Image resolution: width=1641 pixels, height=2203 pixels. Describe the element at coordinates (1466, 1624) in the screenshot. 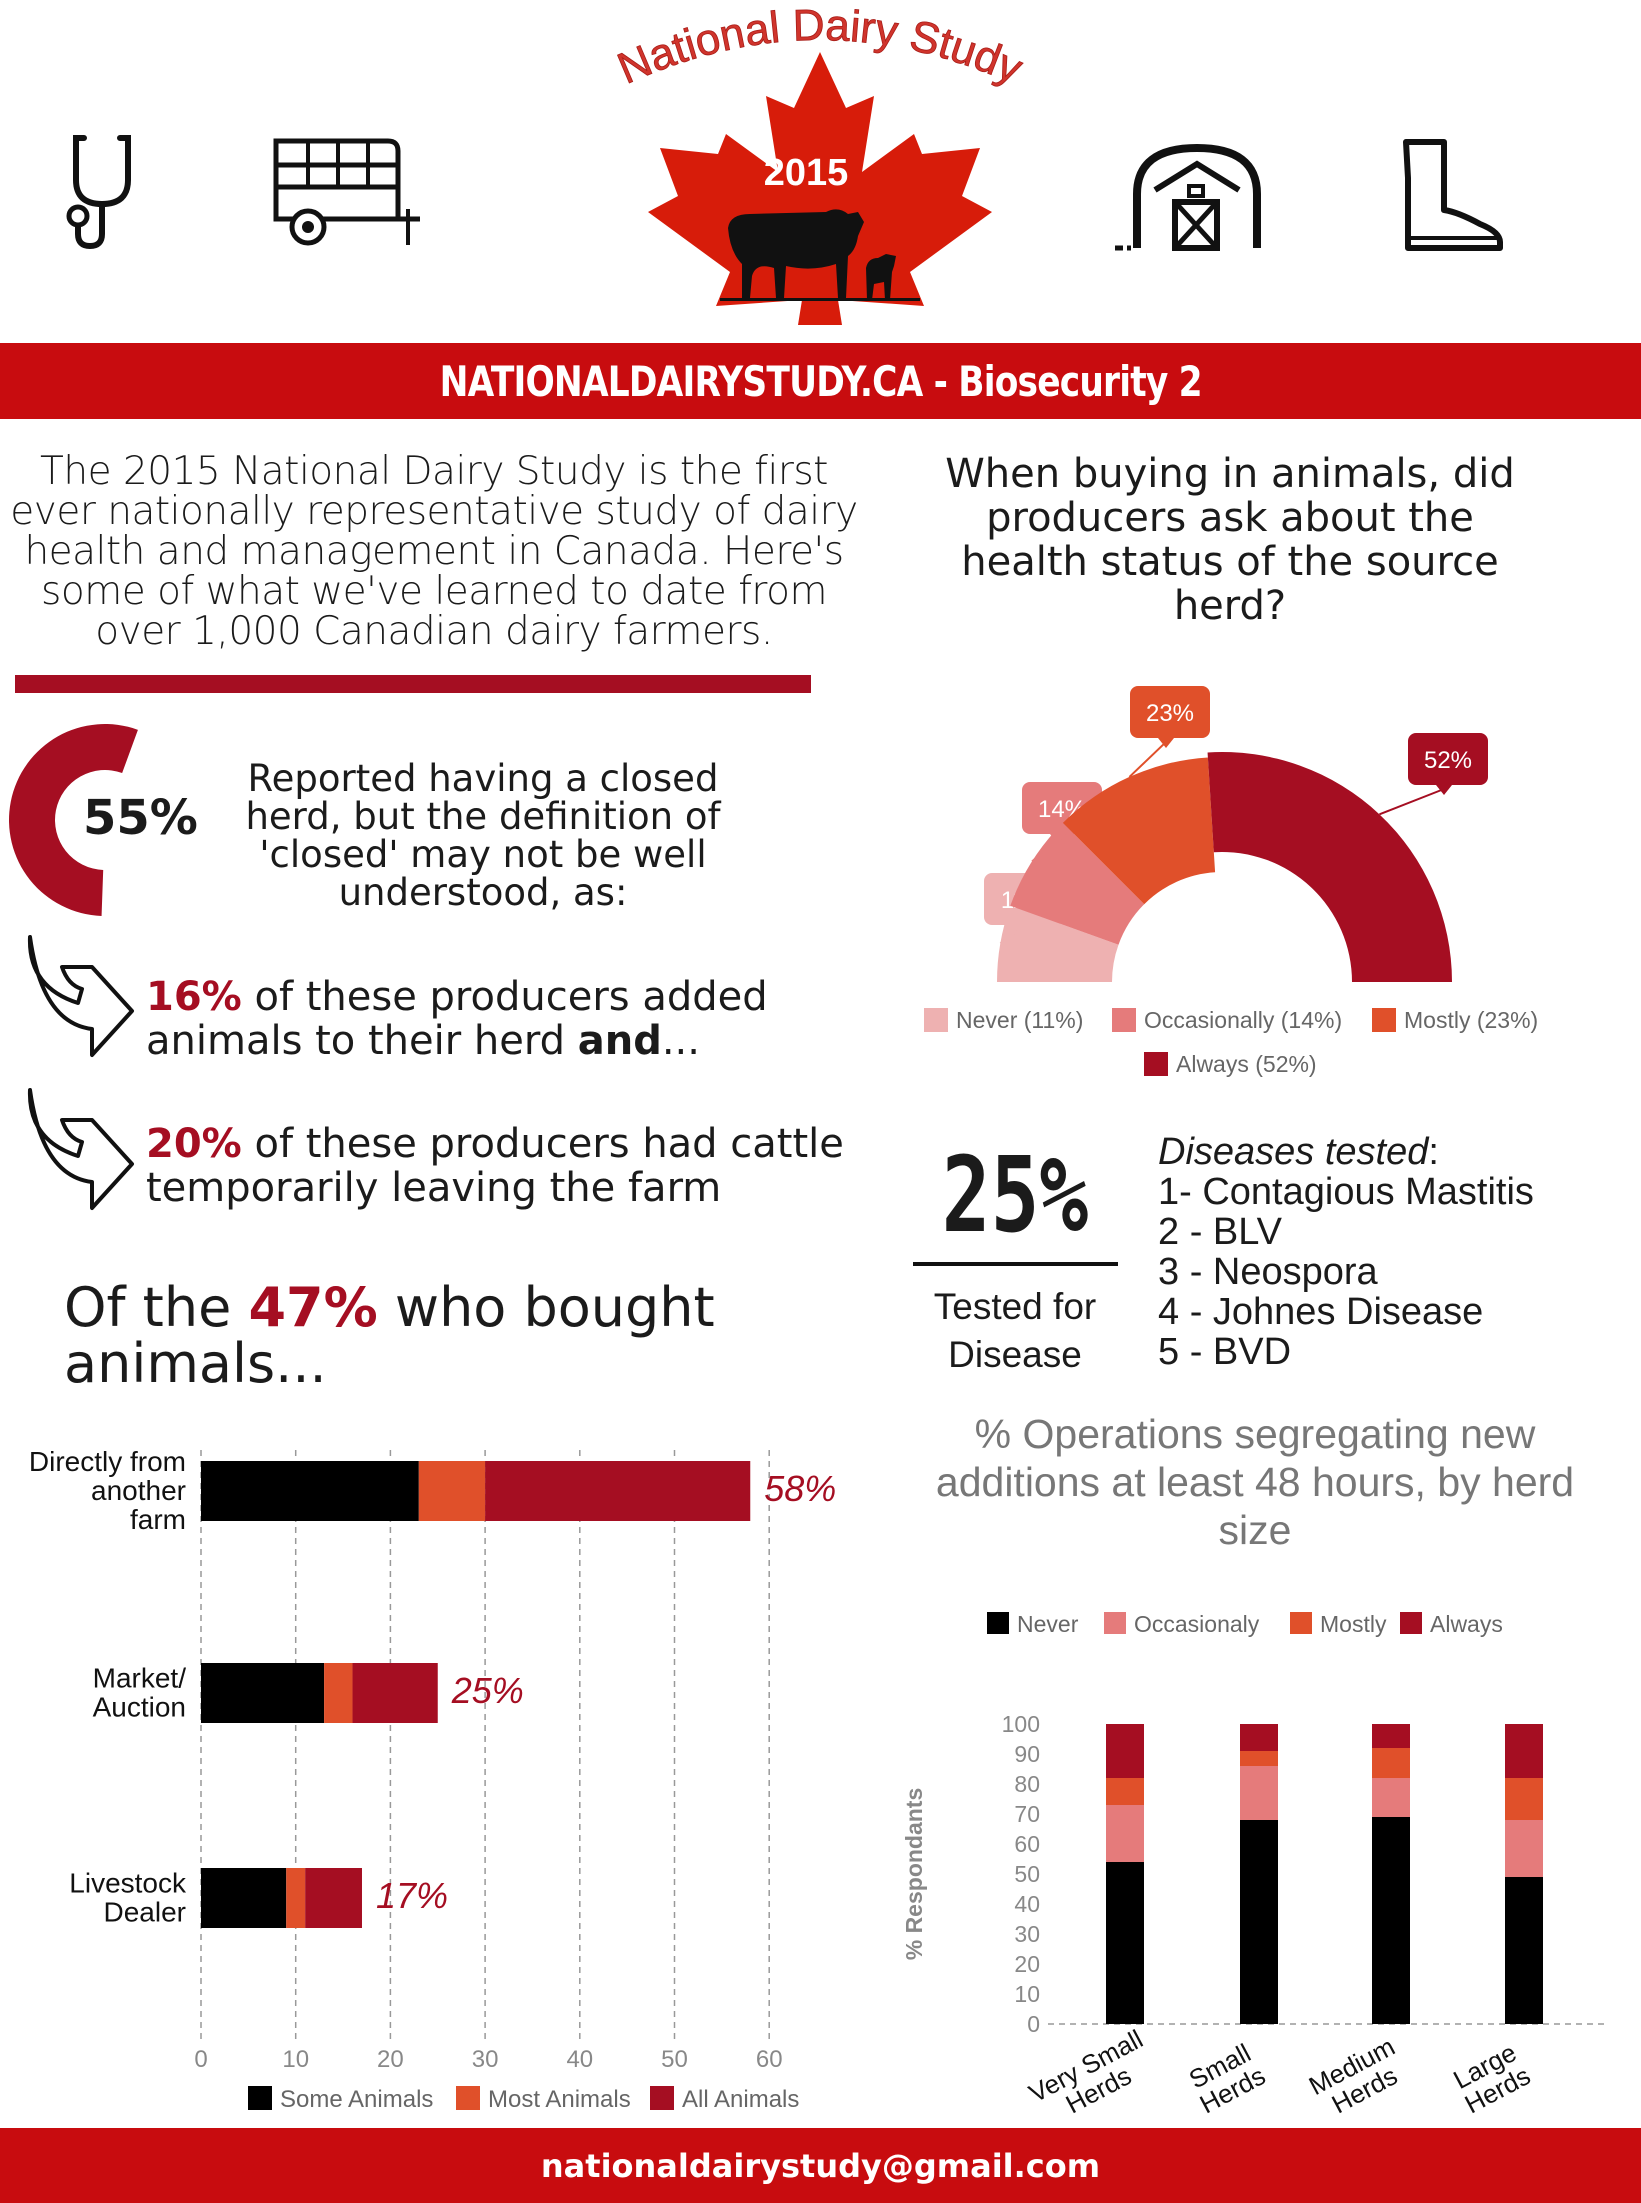

I see `legend-label: Always` at that location.